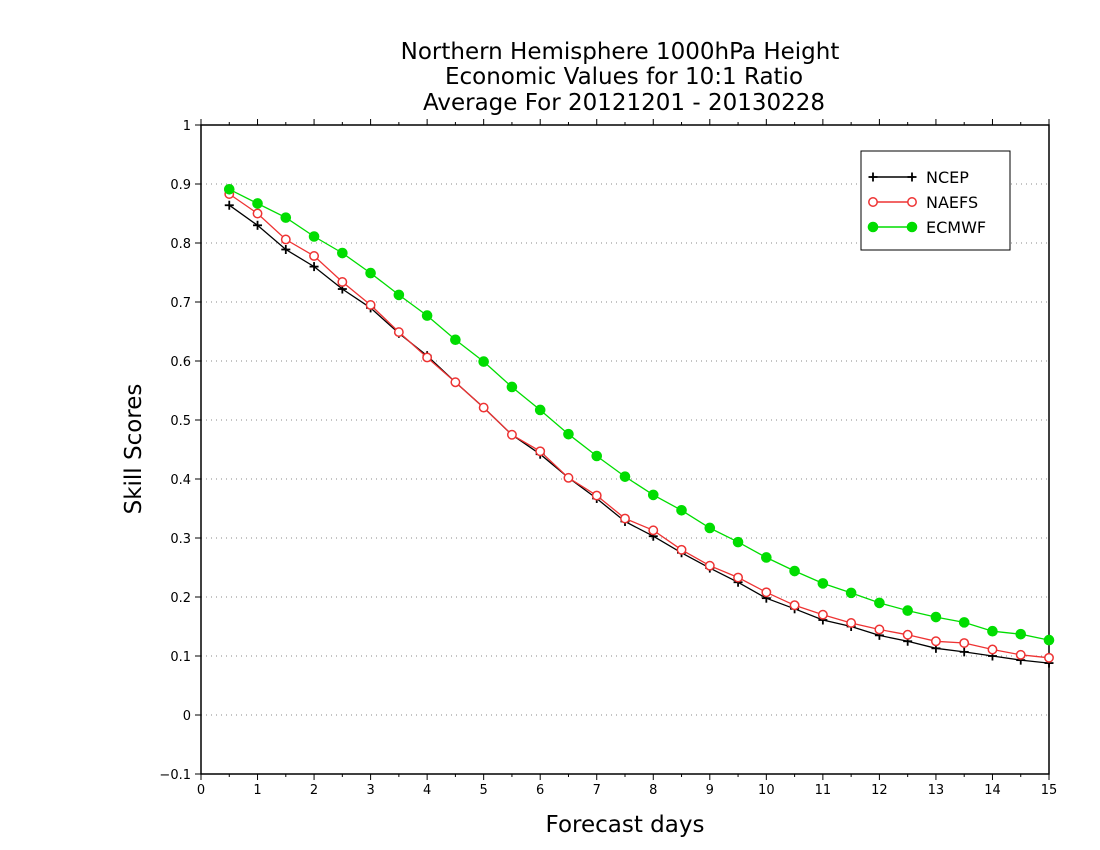 This screenshot has height=850, width=1100. I want to click on y-tick-label: 0.8, so click(180, 244).